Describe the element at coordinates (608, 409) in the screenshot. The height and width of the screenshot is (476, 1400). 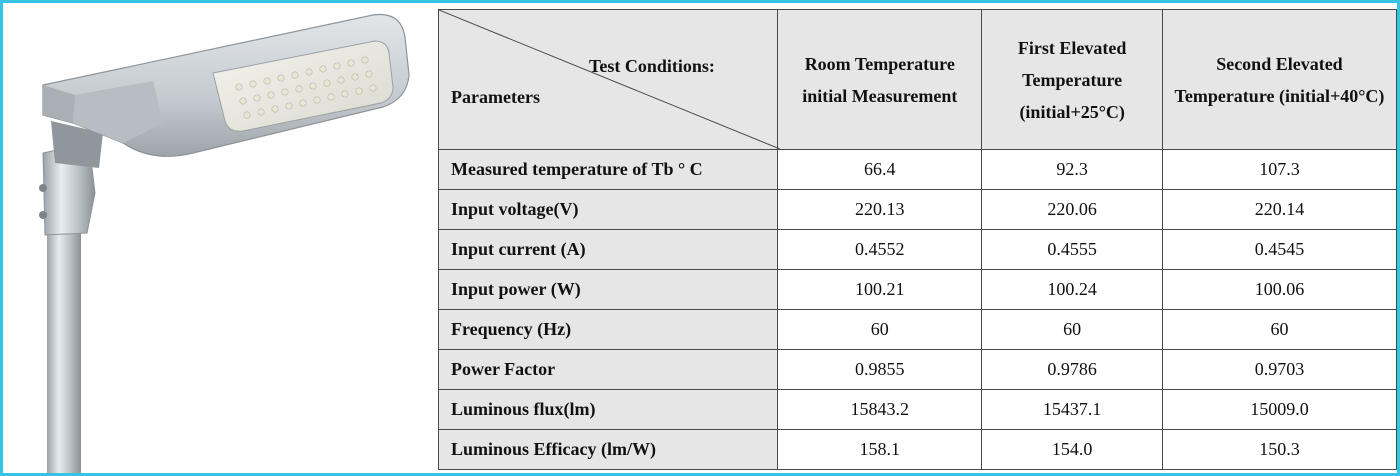
I see `row-label: Luminous flux(lm)` at that location.